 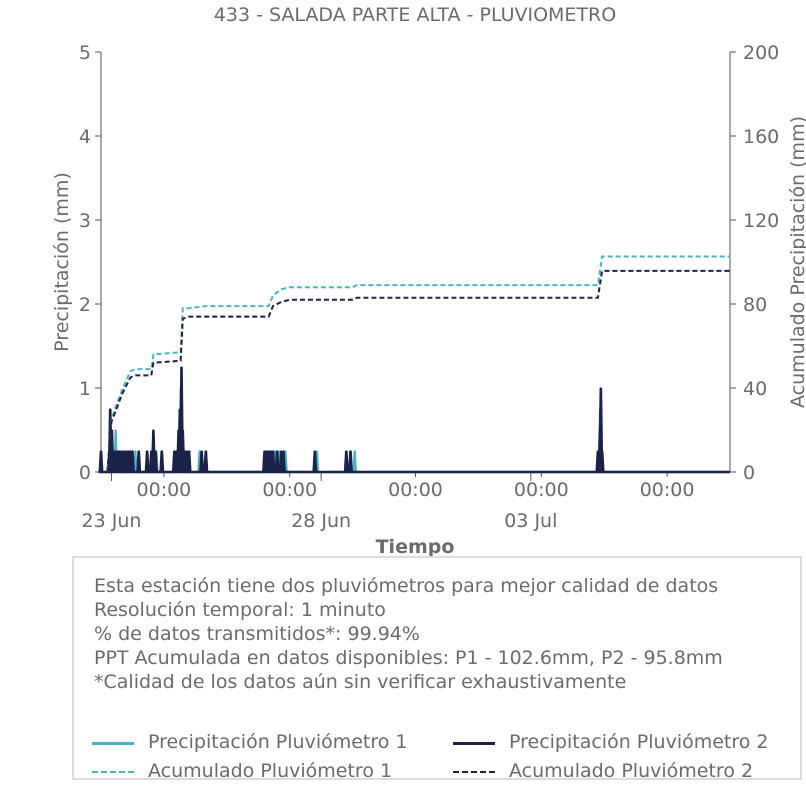 What do you see at coordinates (240, 610) in the screenshot?
I see `info-line-resolution: Resolución temporal: 1 minuto` at bounding box center [240, 610].